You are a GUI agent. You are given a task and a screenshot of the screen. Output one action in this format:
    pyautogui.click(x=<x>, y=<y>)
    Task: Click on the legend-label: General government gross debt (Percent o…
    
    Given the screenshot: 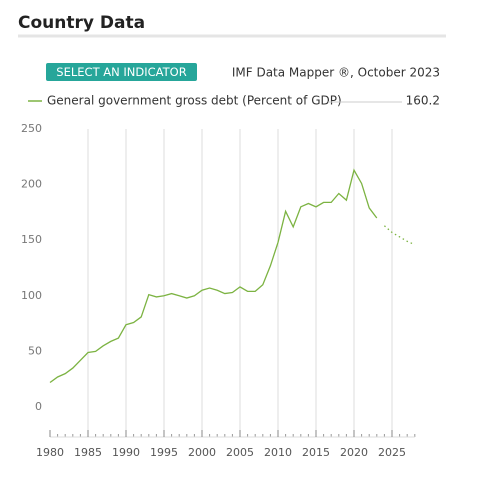 What is the action you would take?
    pyautogui.click(x=194, y=101)
    